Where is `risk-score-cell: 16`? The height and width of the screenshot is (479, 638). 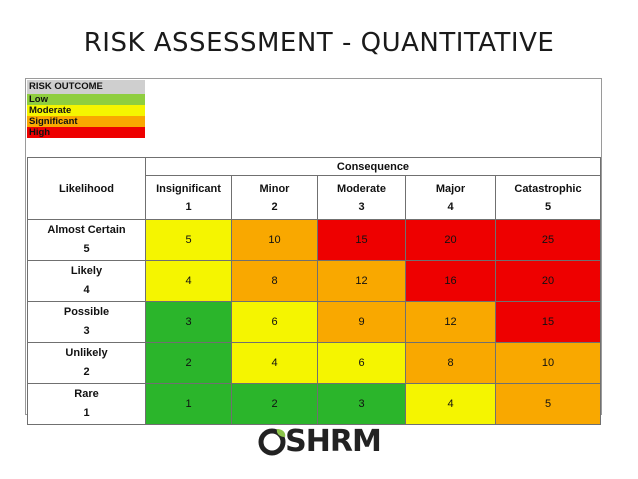 risk-score-cell: 16 is located at coordinates (450, 281).